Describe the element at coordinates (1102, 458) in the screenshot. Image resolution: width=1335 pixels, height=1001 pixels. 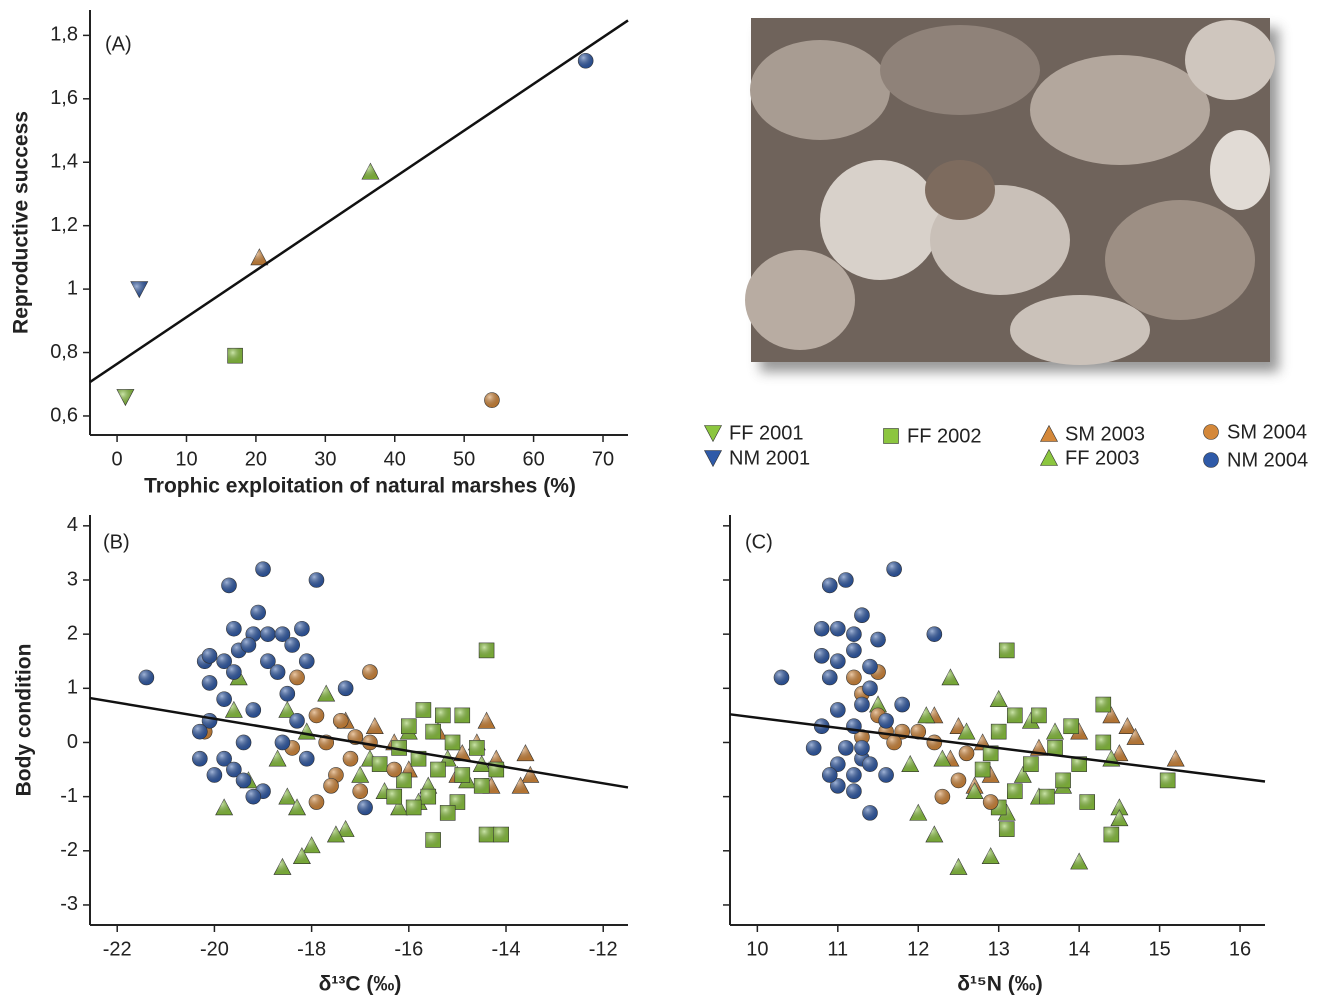
I see `legend-label: FF 2003` at that location.